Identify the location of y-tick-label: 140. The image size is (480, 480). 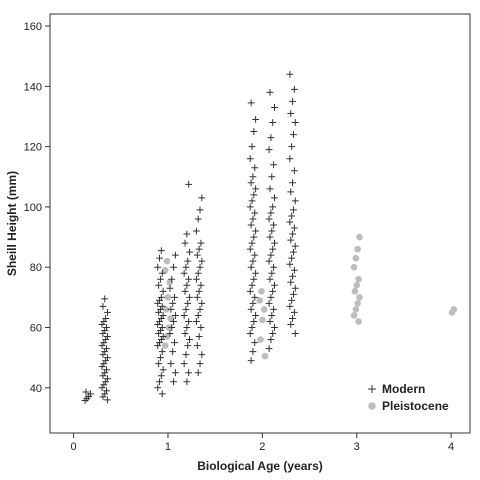
(33, 87).